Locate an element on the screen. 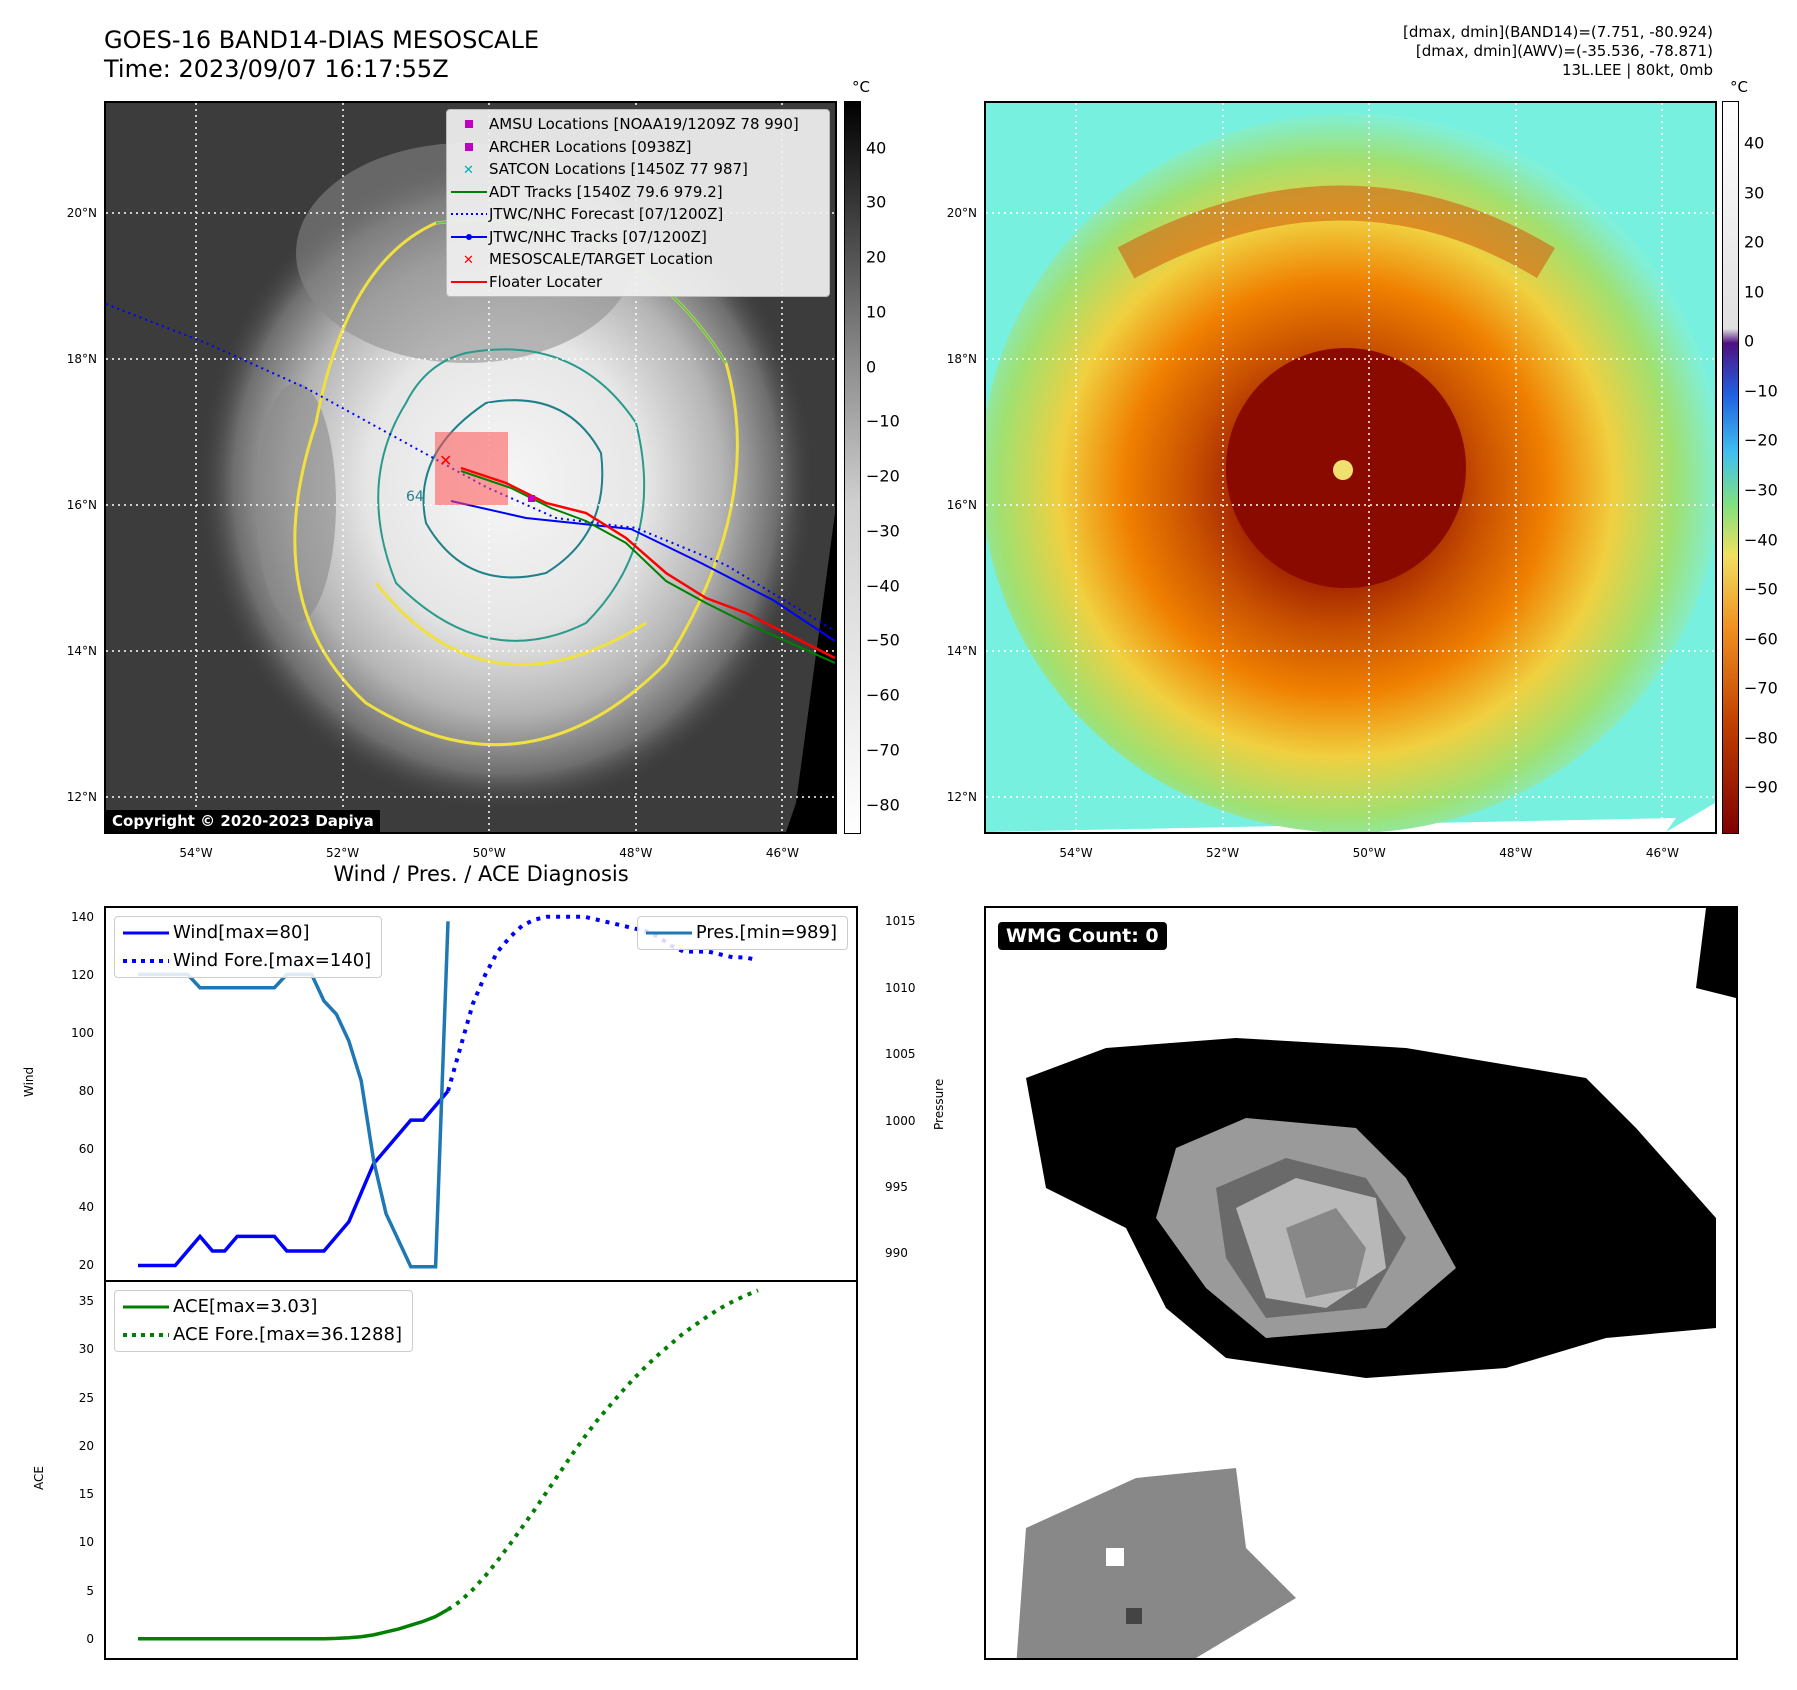 The image size is (1797, 1690). legend-label: Floater Locater is located at coordinates (546, 281).